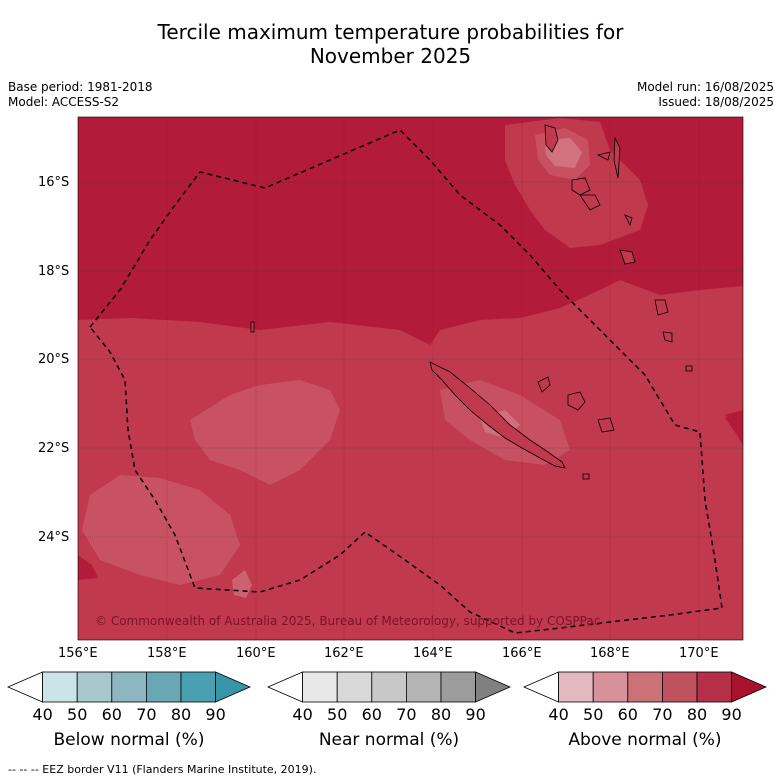  What do you see at coordinates (705, 87) in the screenshot?
I see `model-run: Model run: 16/08/2025` at bounding box center [705, 87].